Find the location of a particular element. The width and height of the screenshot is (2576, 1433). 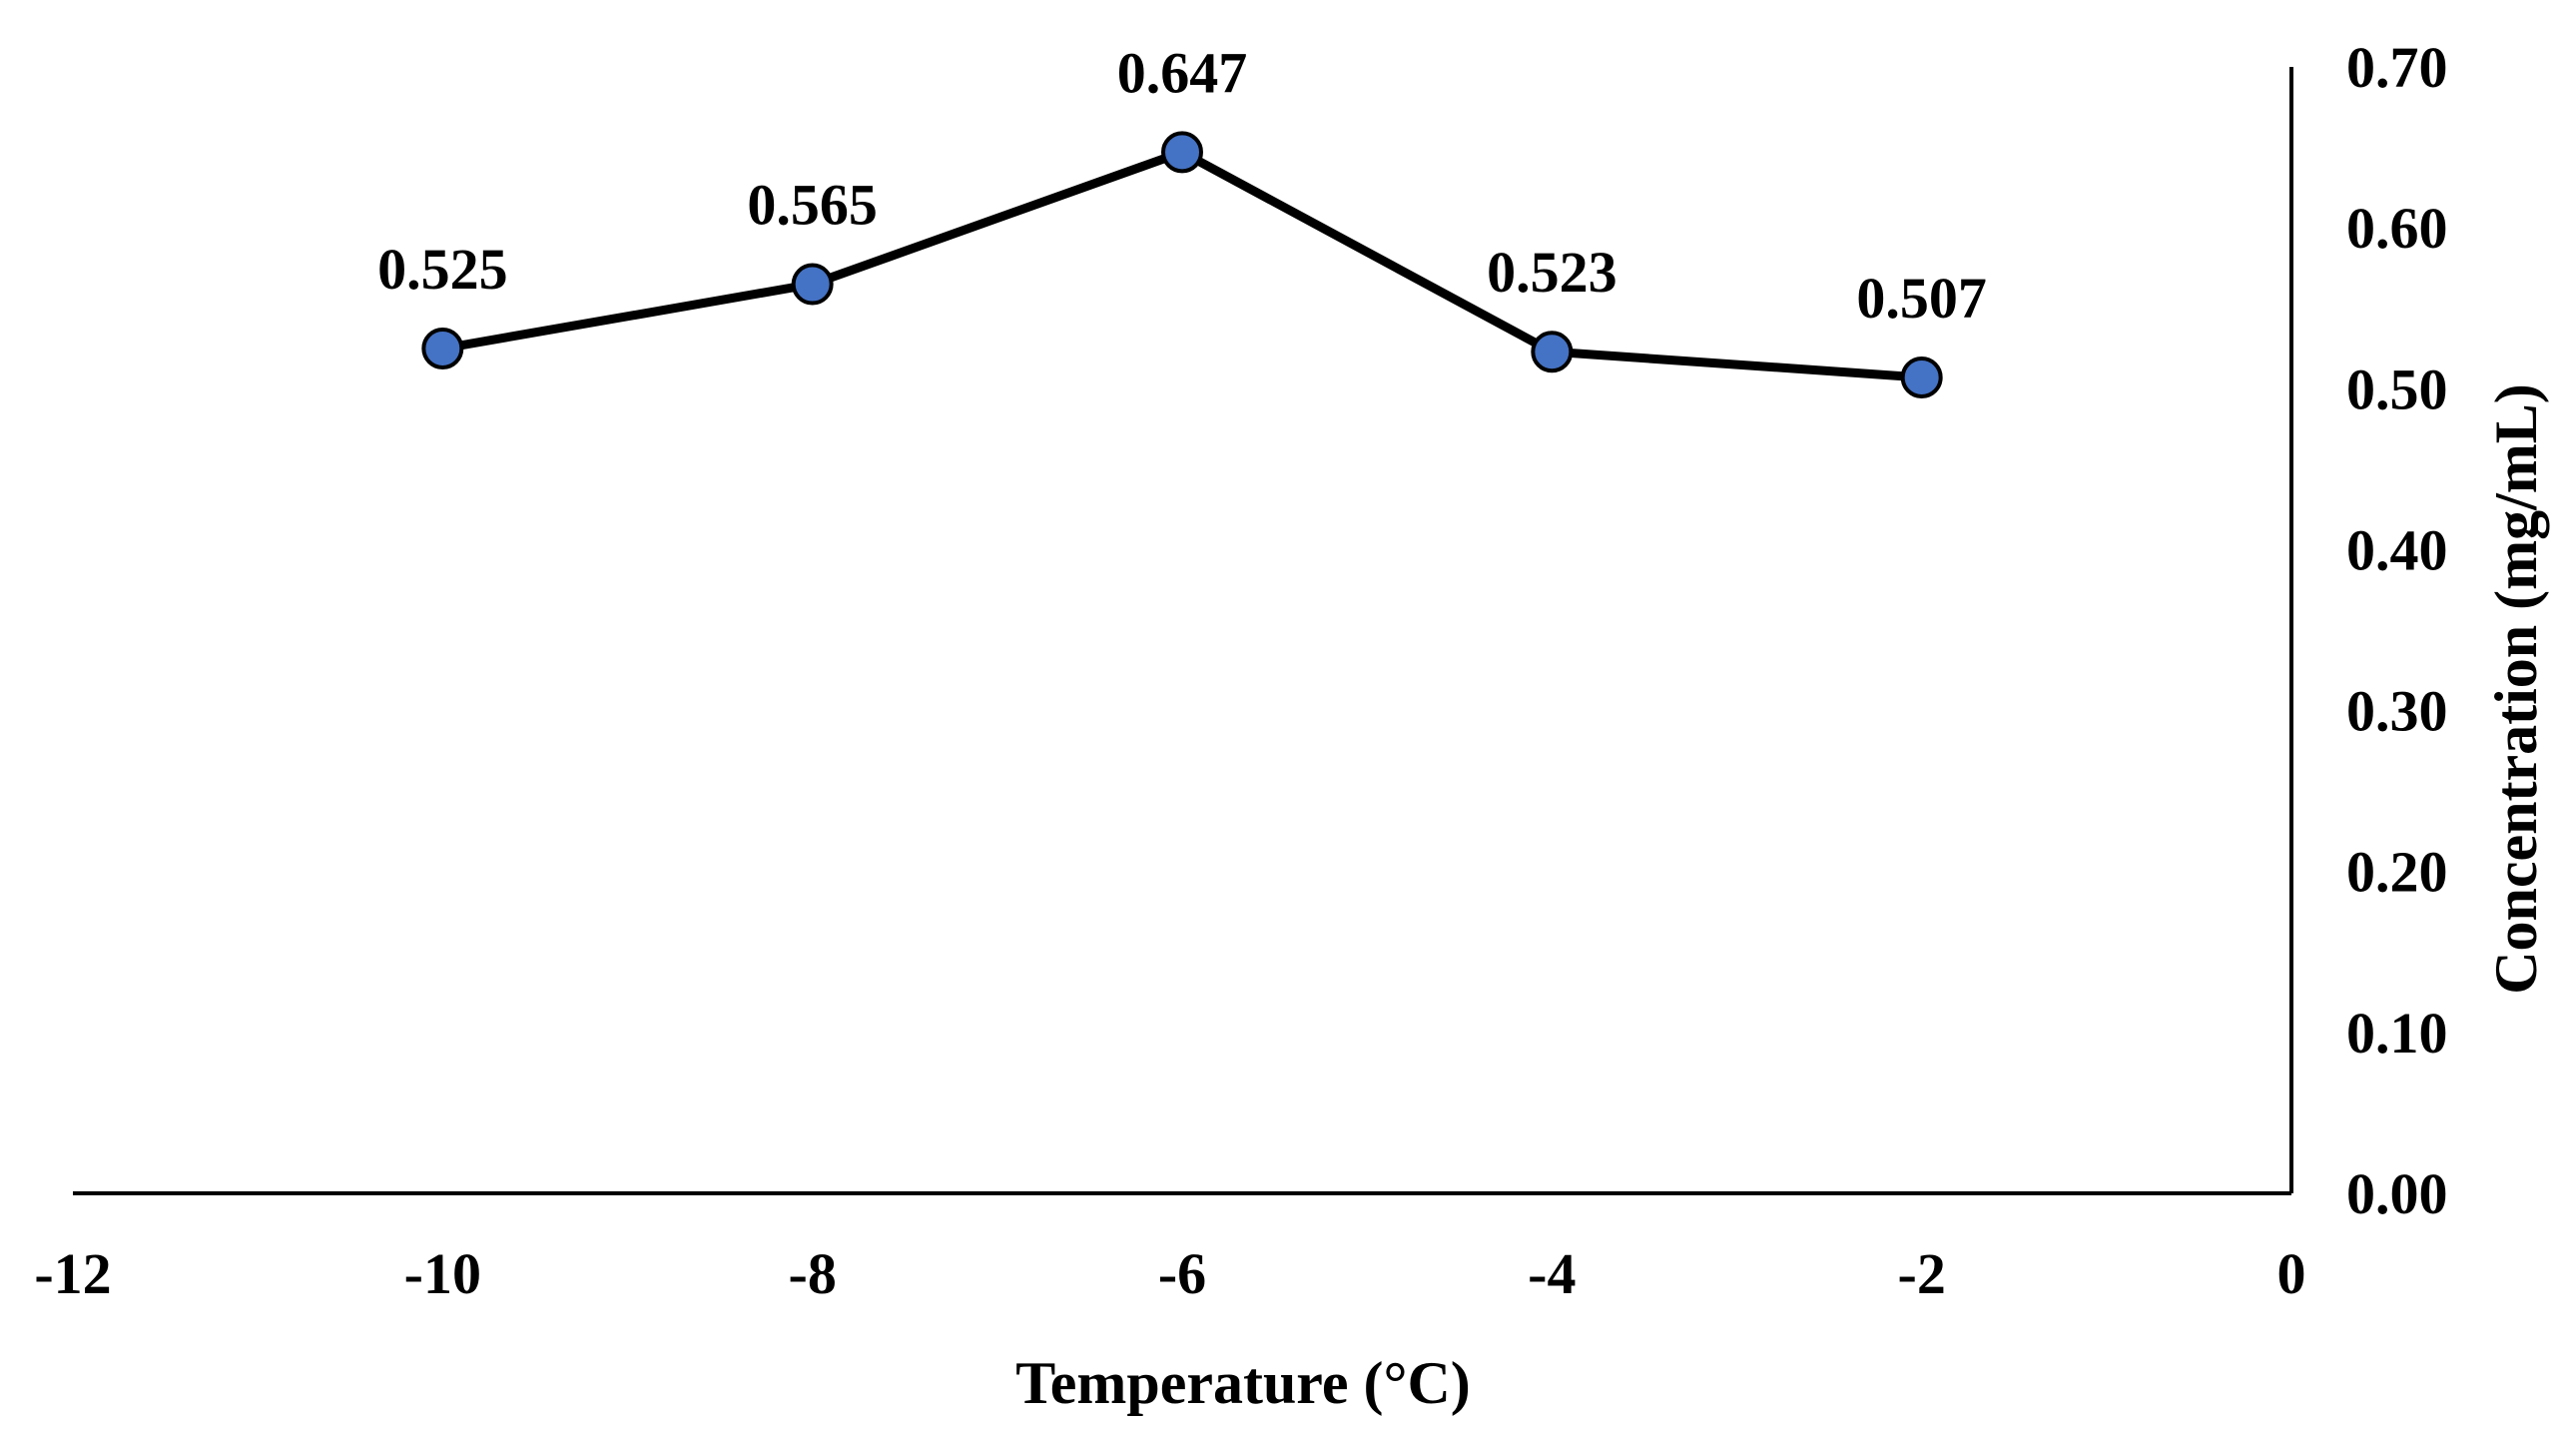

x-tick-label: -4 is located at coordinates (1552, 1273).